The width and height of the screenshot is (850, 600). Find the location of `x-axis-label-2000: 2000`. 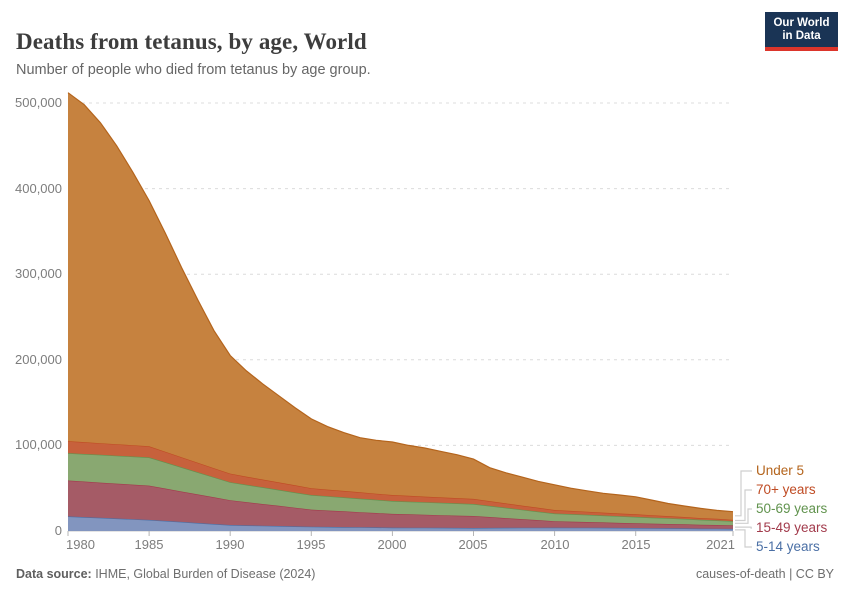

x-axis-label-2000: 2000 is located at coordinates (392, 544).